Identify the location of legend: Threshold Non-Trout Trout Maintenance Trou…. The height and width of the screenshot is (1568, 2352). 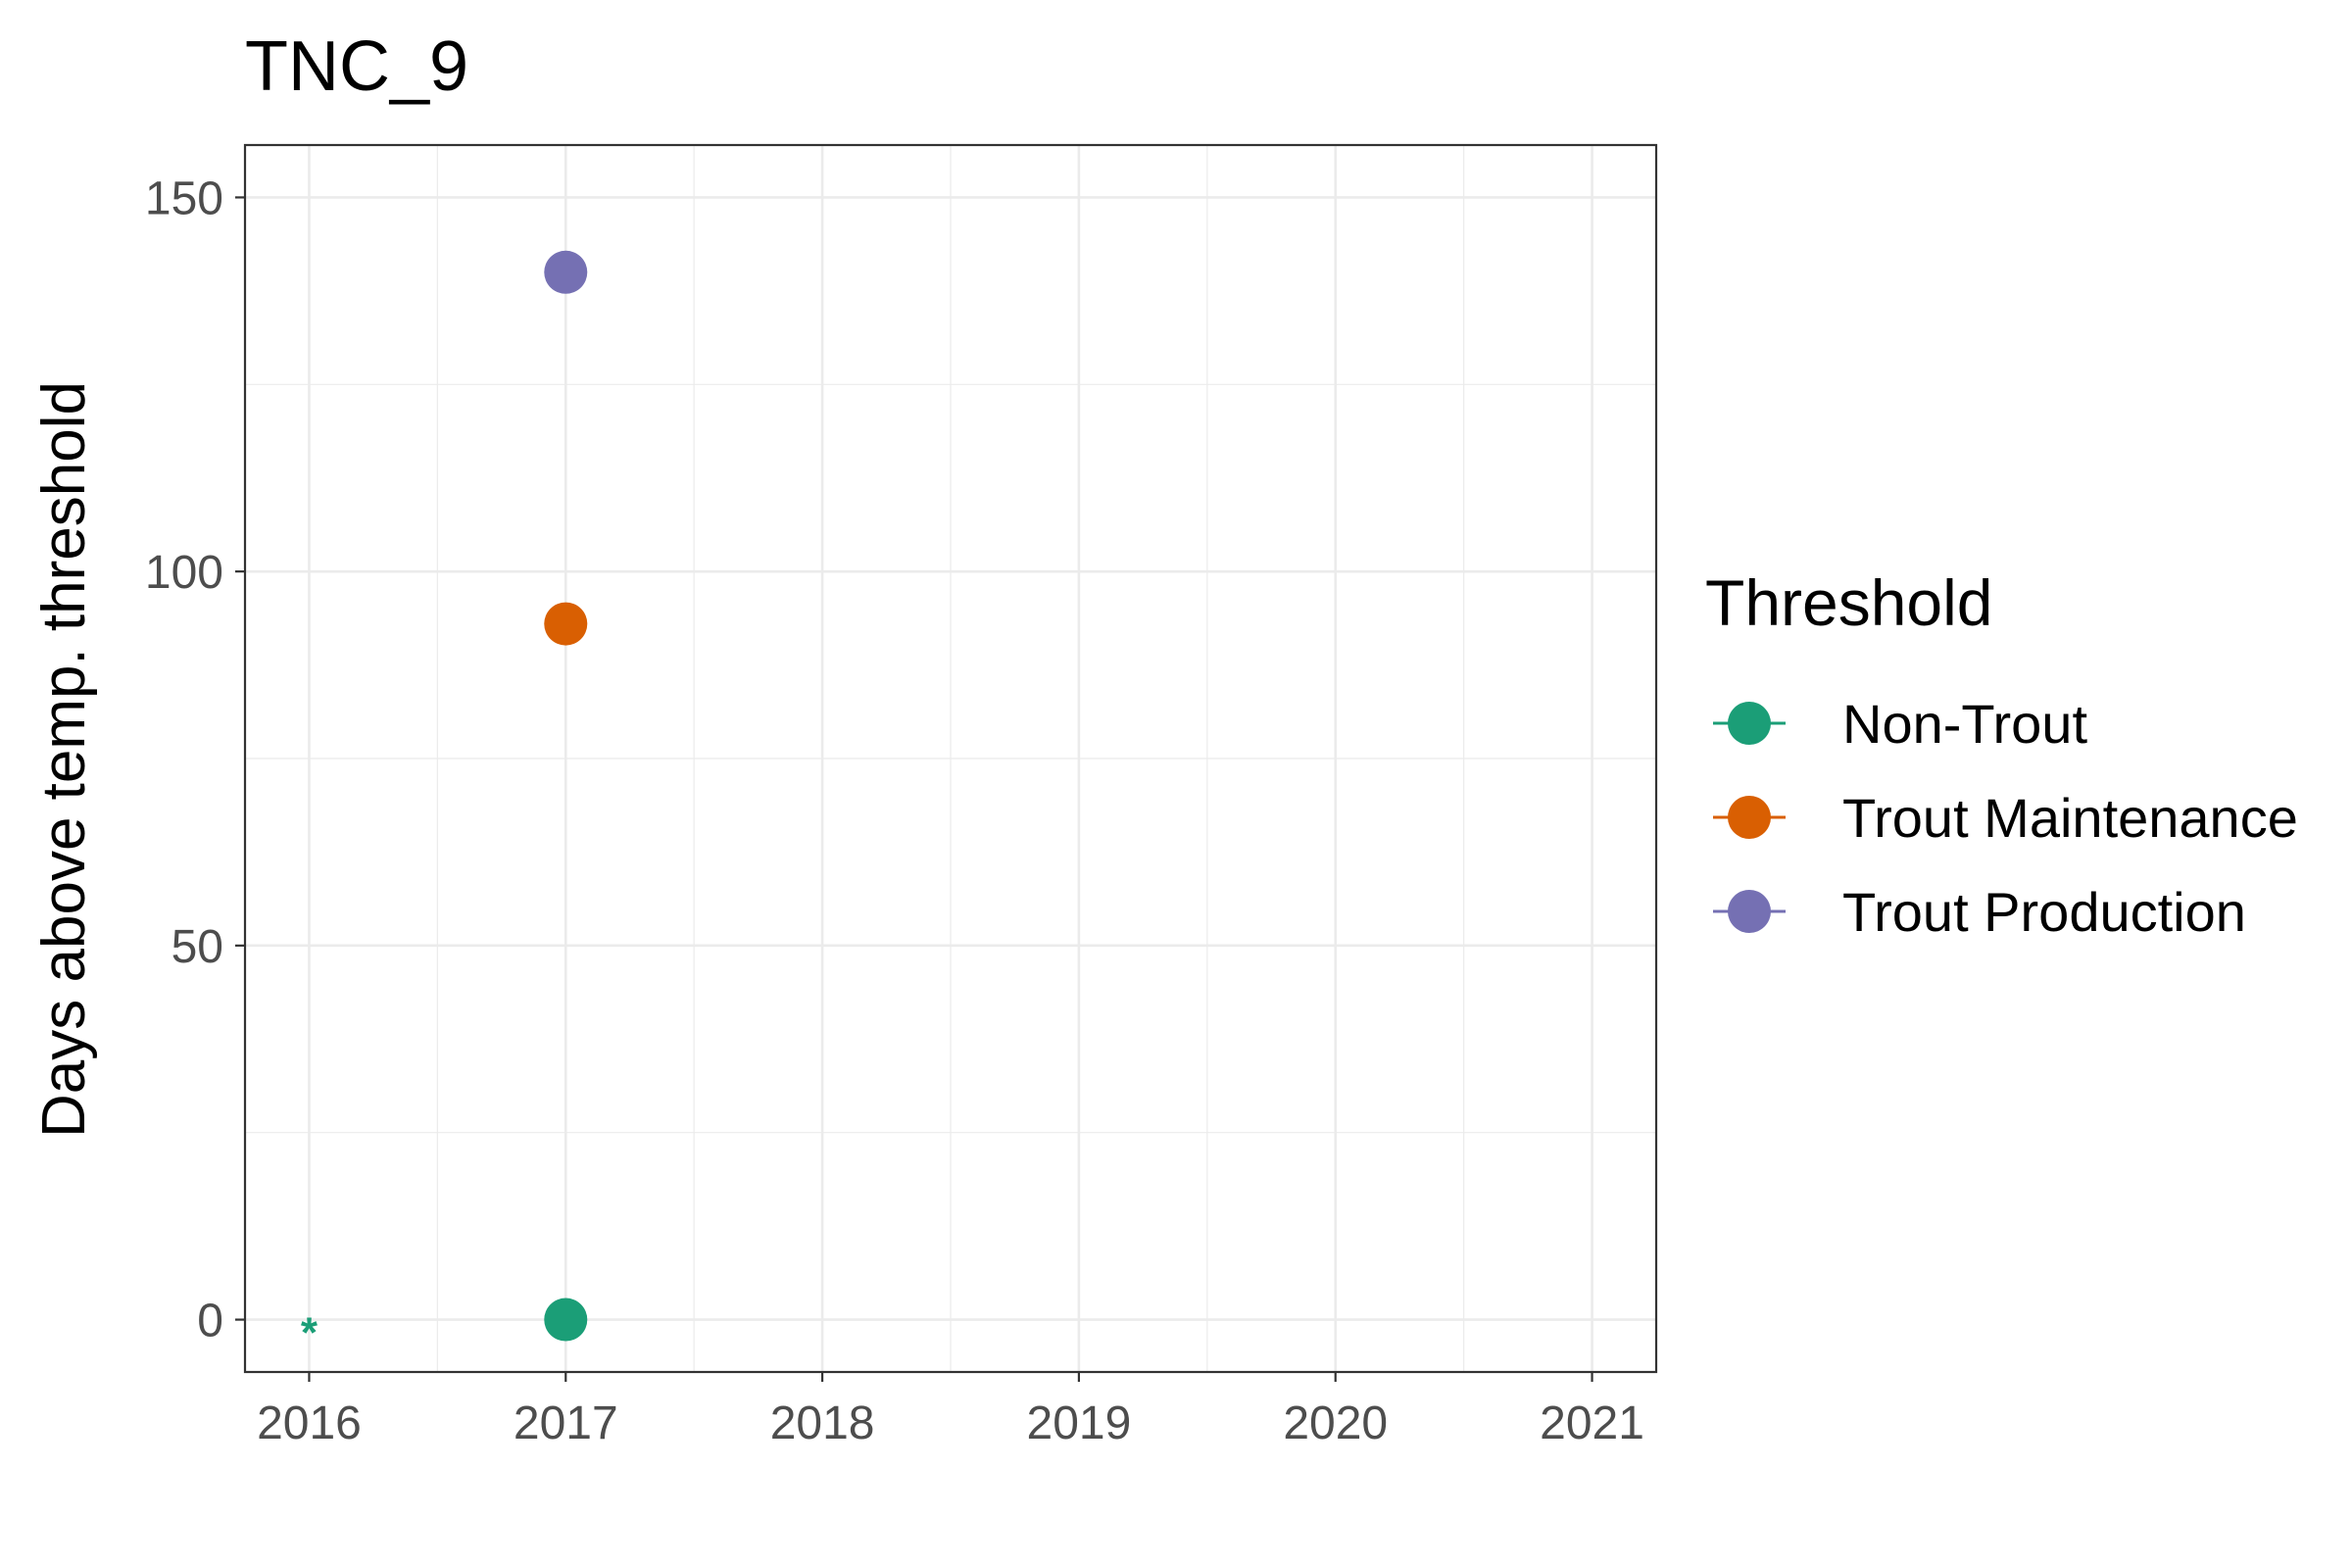
(2001, 754).